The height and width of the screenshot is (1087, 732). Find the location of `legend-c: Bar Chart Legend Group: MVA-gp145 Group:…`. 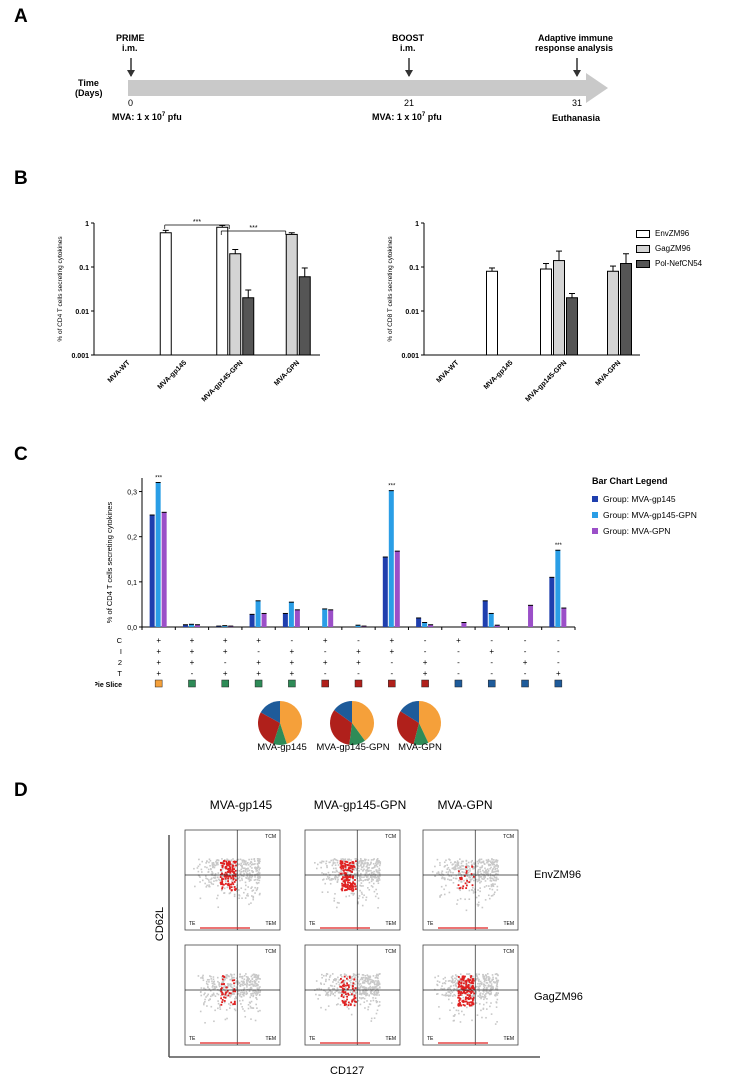

legend-c: Bar Chart Legend Group: MVA-gp145 Group:… is located at coordinates (644, 507).